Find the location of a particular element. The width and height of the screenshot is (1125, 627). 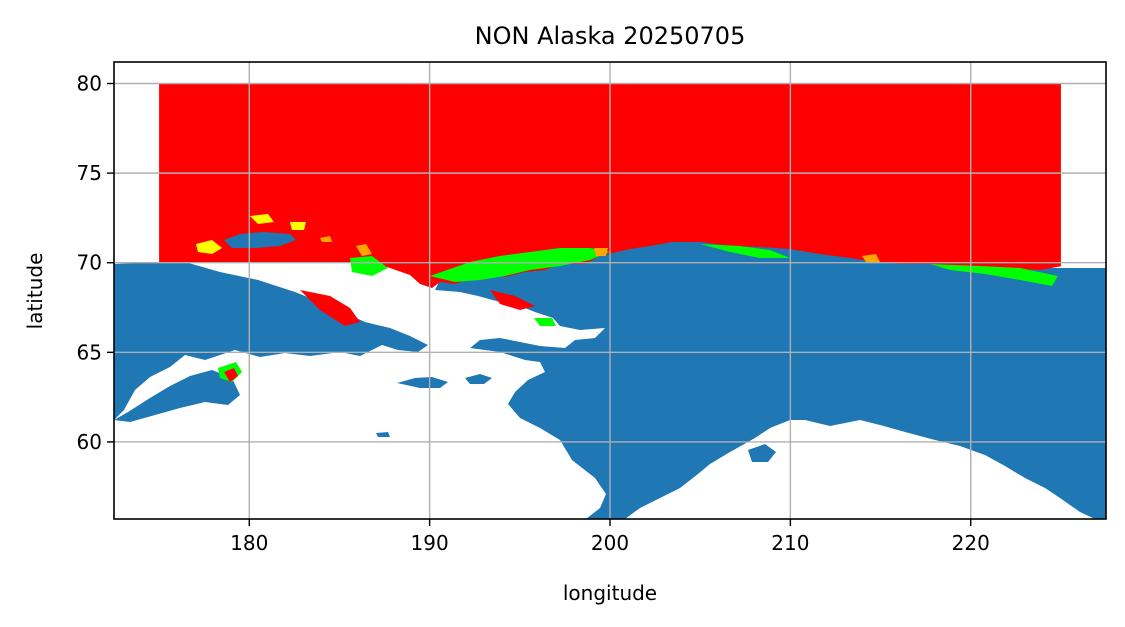

ice-red-strip-kotzebue is located at coordinates (512, 300).